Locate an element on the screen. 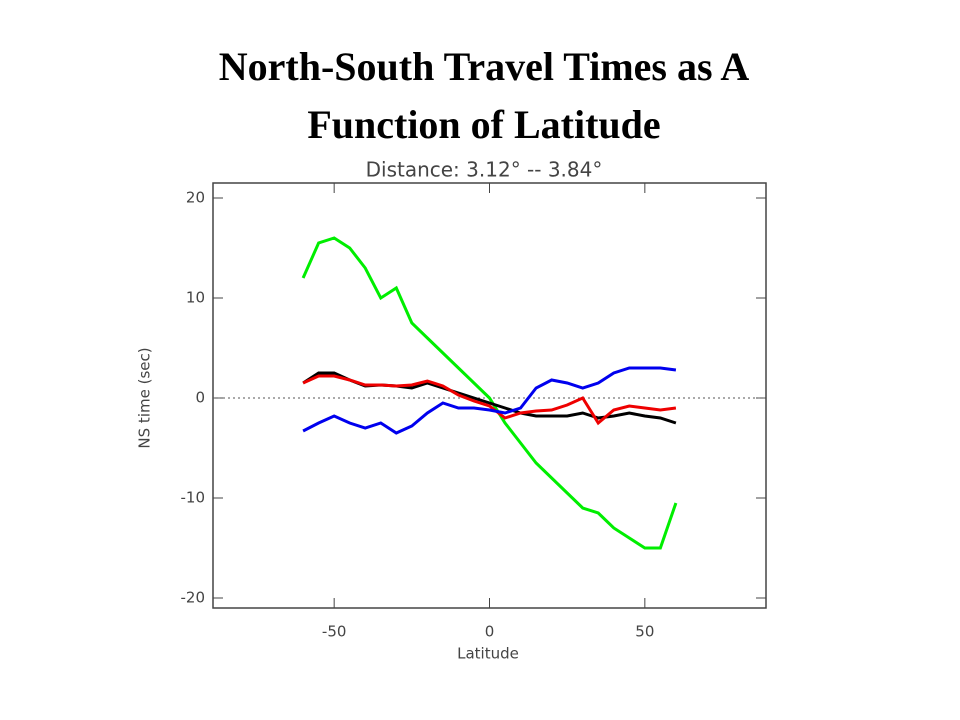 This screenshot has height=720, width=960. slide-title-line: Function of Latitude is located at coordinates (483, 124).